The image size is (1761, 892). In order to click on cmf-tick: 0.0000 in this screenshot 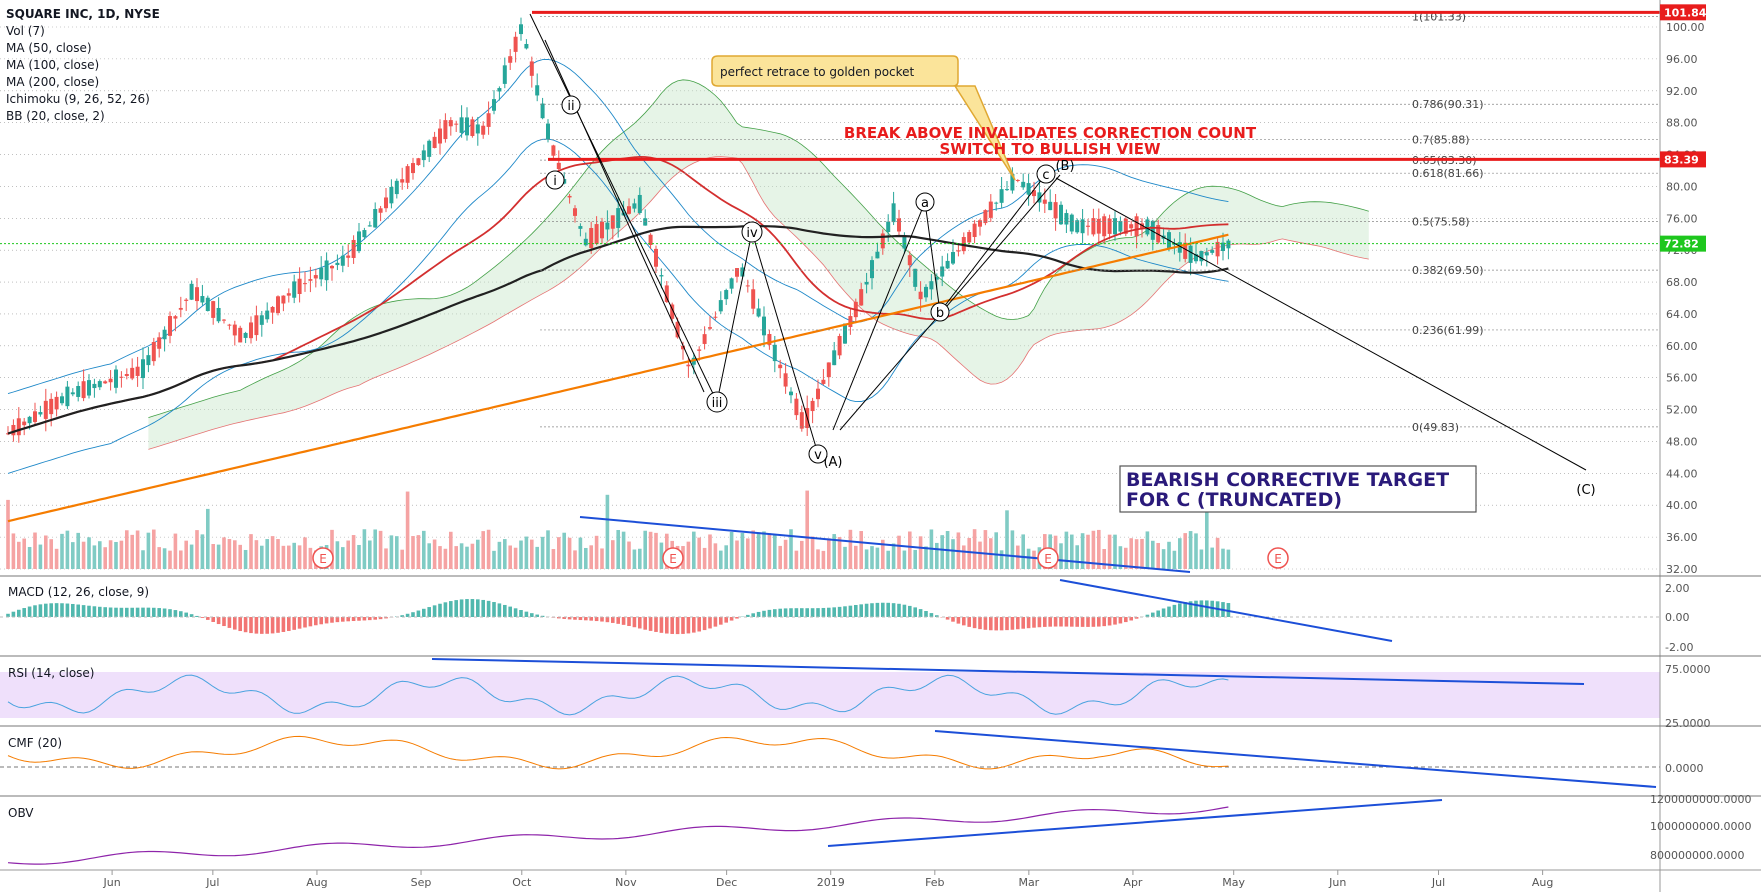, I will do `click(1684, 768)`.